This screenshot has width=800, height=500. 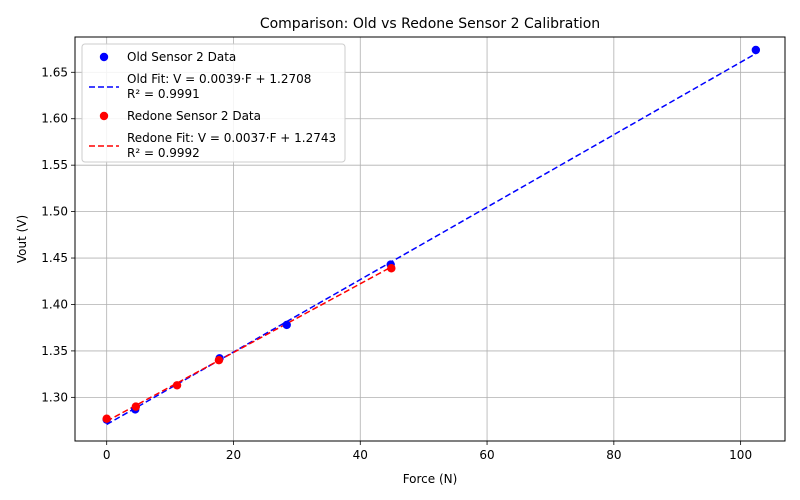 What do you see at coordinates (163, 153) in the screenshot?
I see `legend-label-r2: R² = 0.9992` at bounding box center [163, 153].